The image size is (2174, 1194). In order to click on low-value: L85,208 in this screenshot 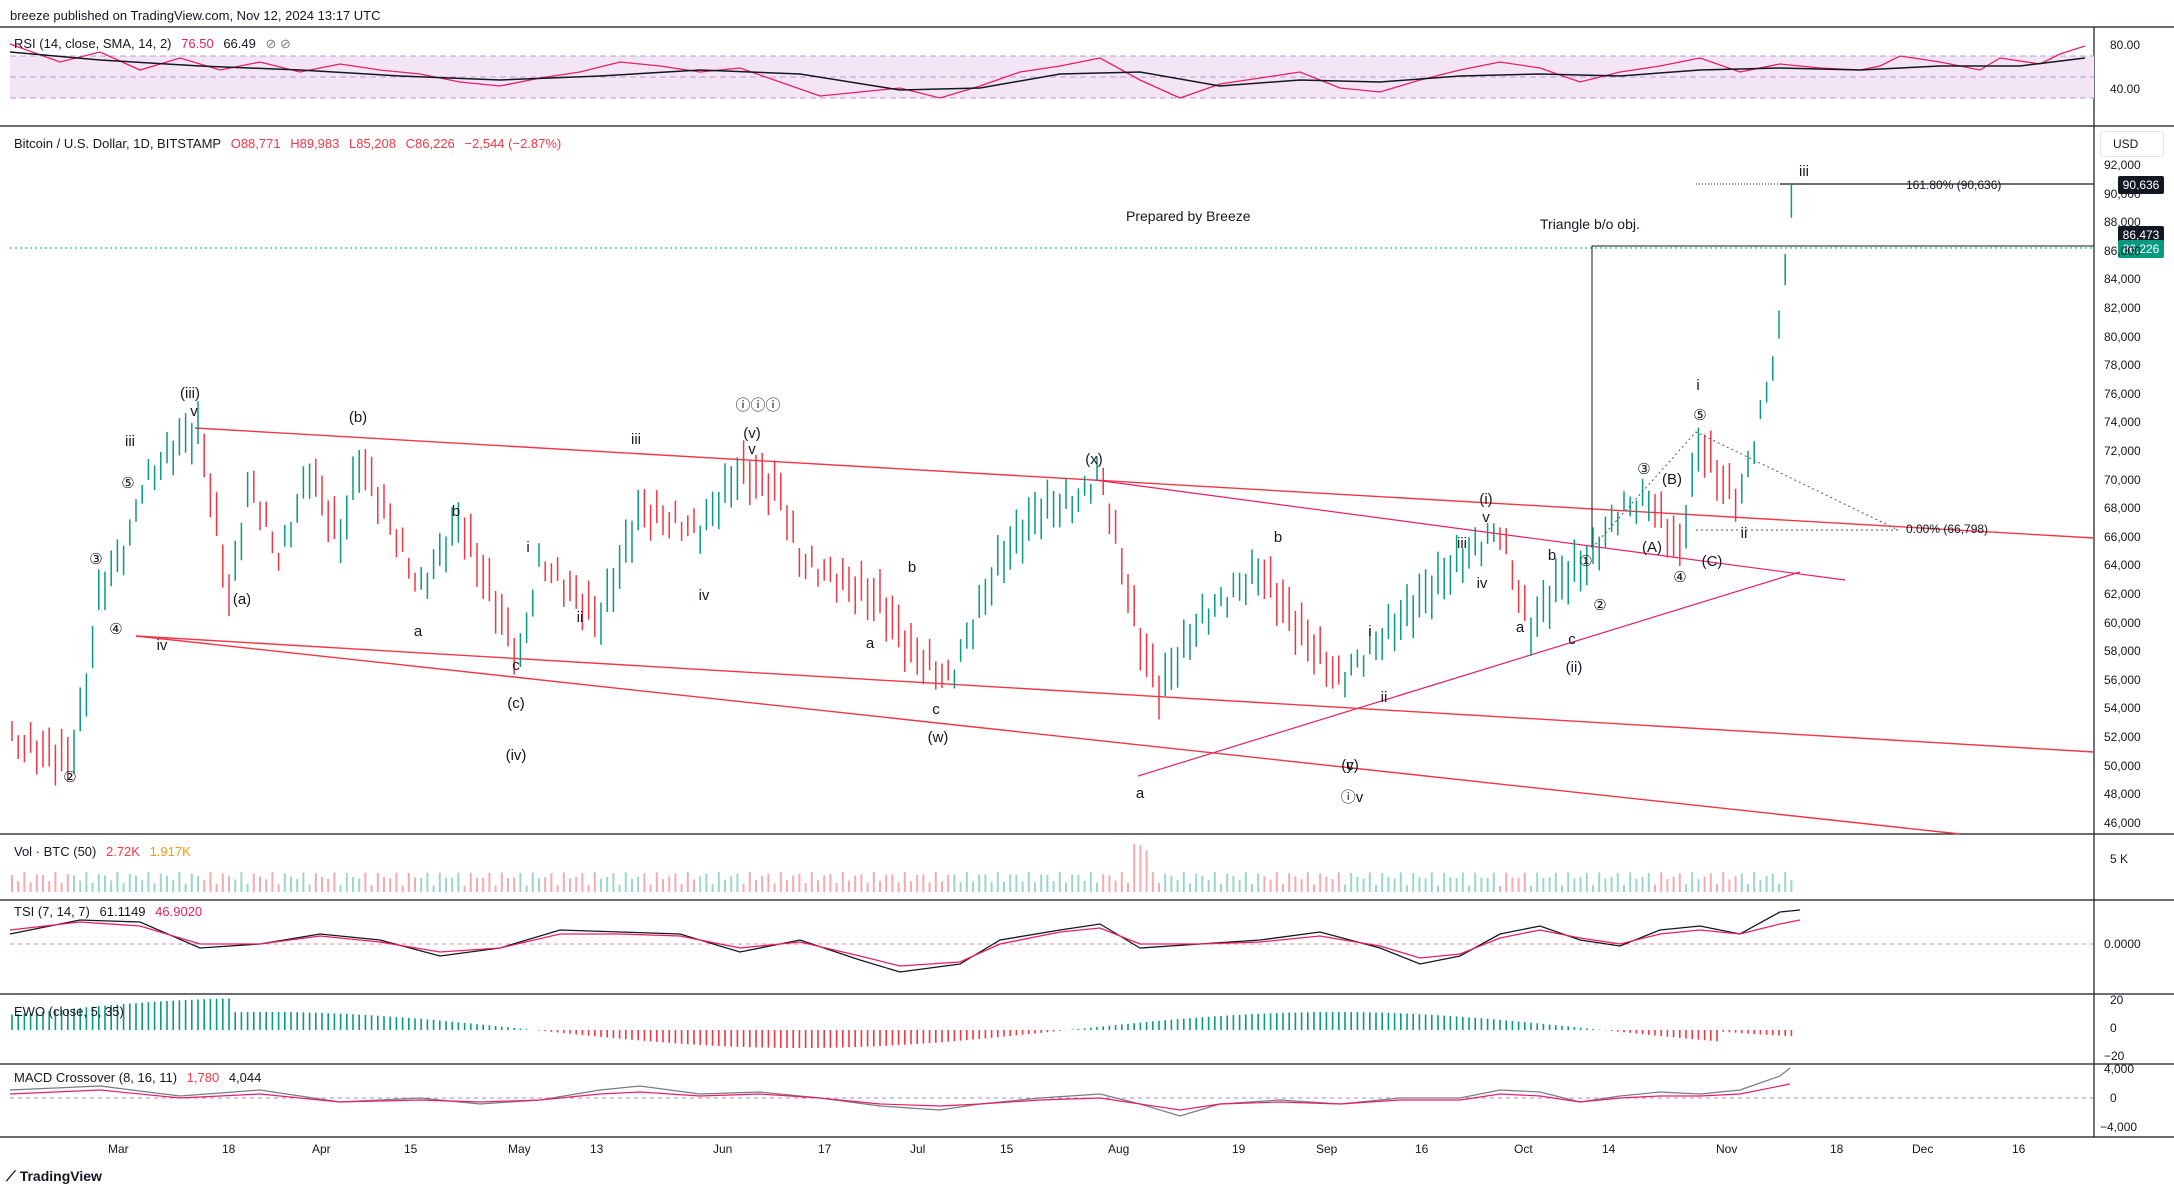, I will do `click(372, 143)`.